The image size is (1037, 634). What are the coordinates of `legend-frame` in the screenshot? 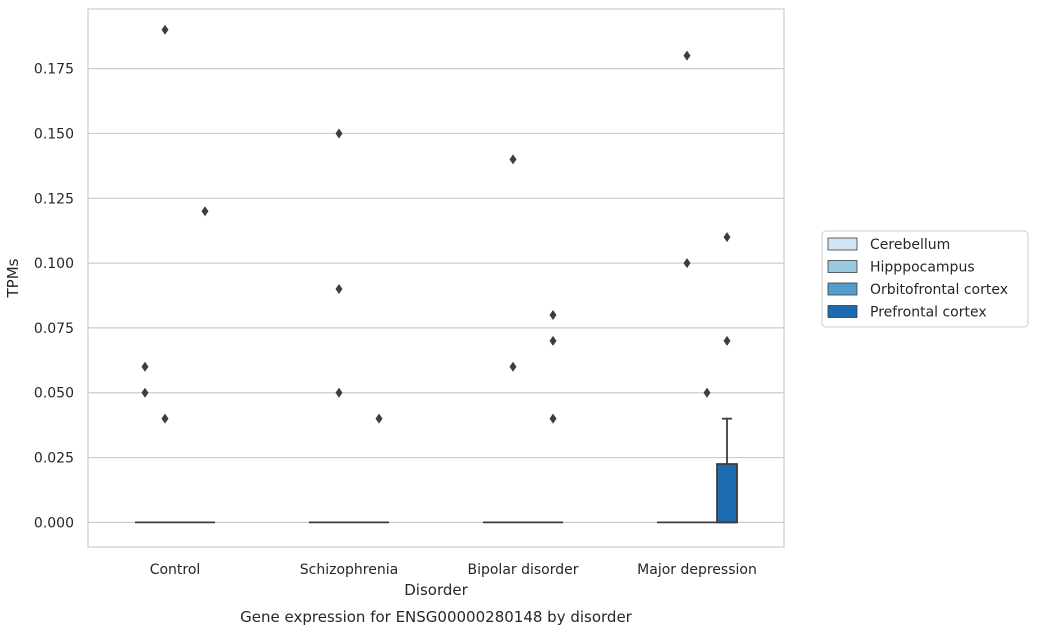 It's located at (925, 279).